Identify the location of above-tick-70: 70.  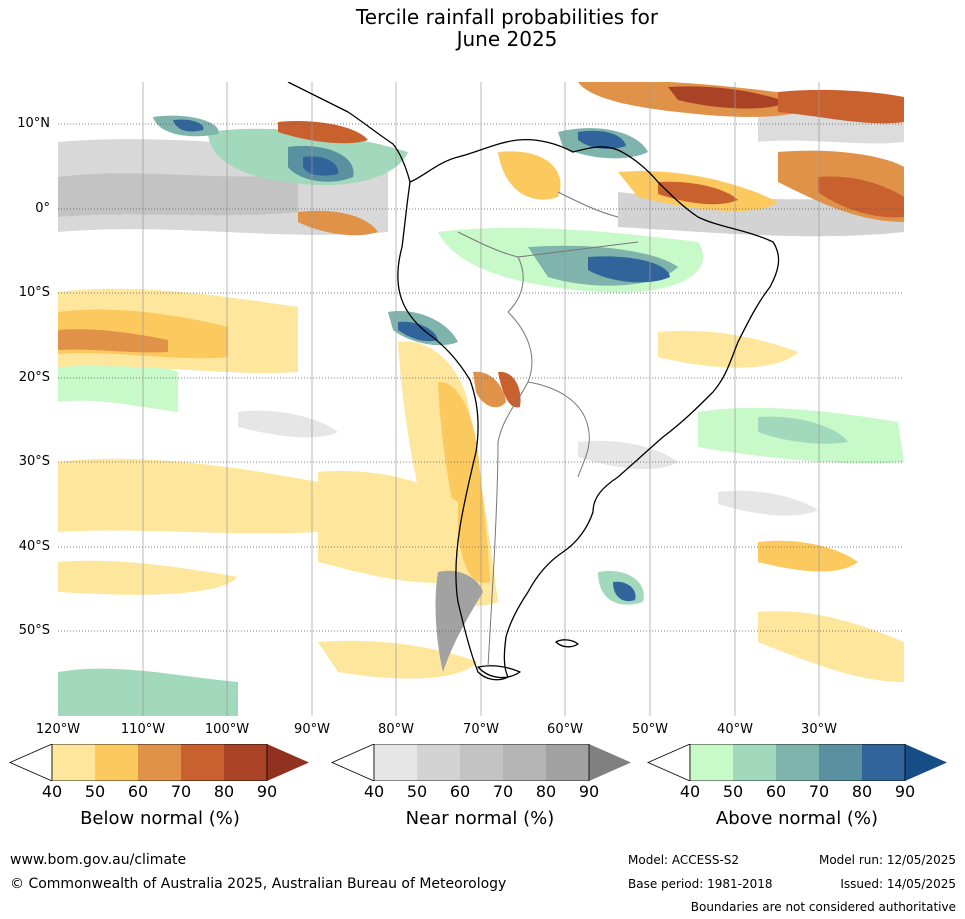
(819, 791).